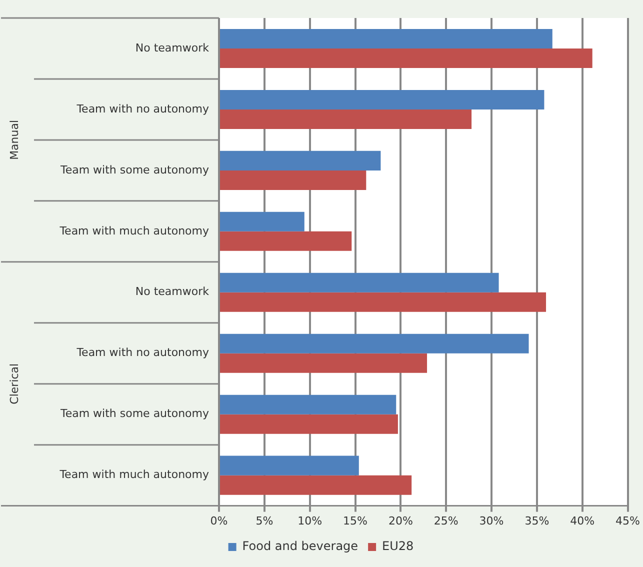 The width and height of the screenshot is (643, 567). Describe the element at coordinates (310, 521) in the screenshot. I see `x-tick-label: 10%` at that location.